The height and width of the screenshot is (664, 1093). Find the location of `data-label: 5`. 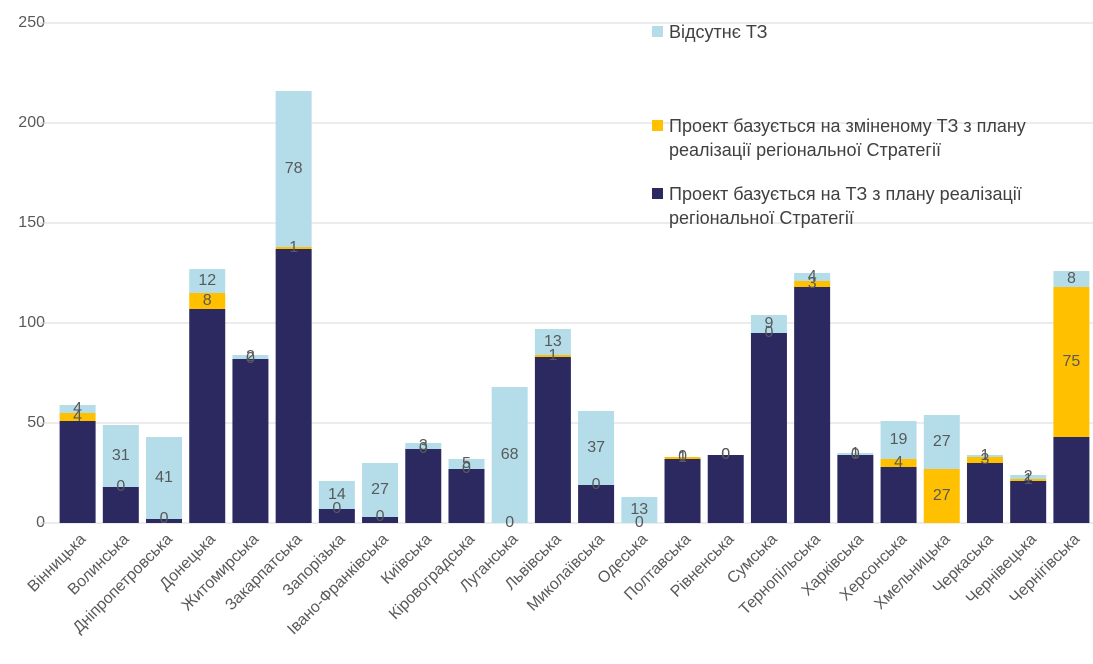

data-label: 5 is located at coordinates (466, 463).